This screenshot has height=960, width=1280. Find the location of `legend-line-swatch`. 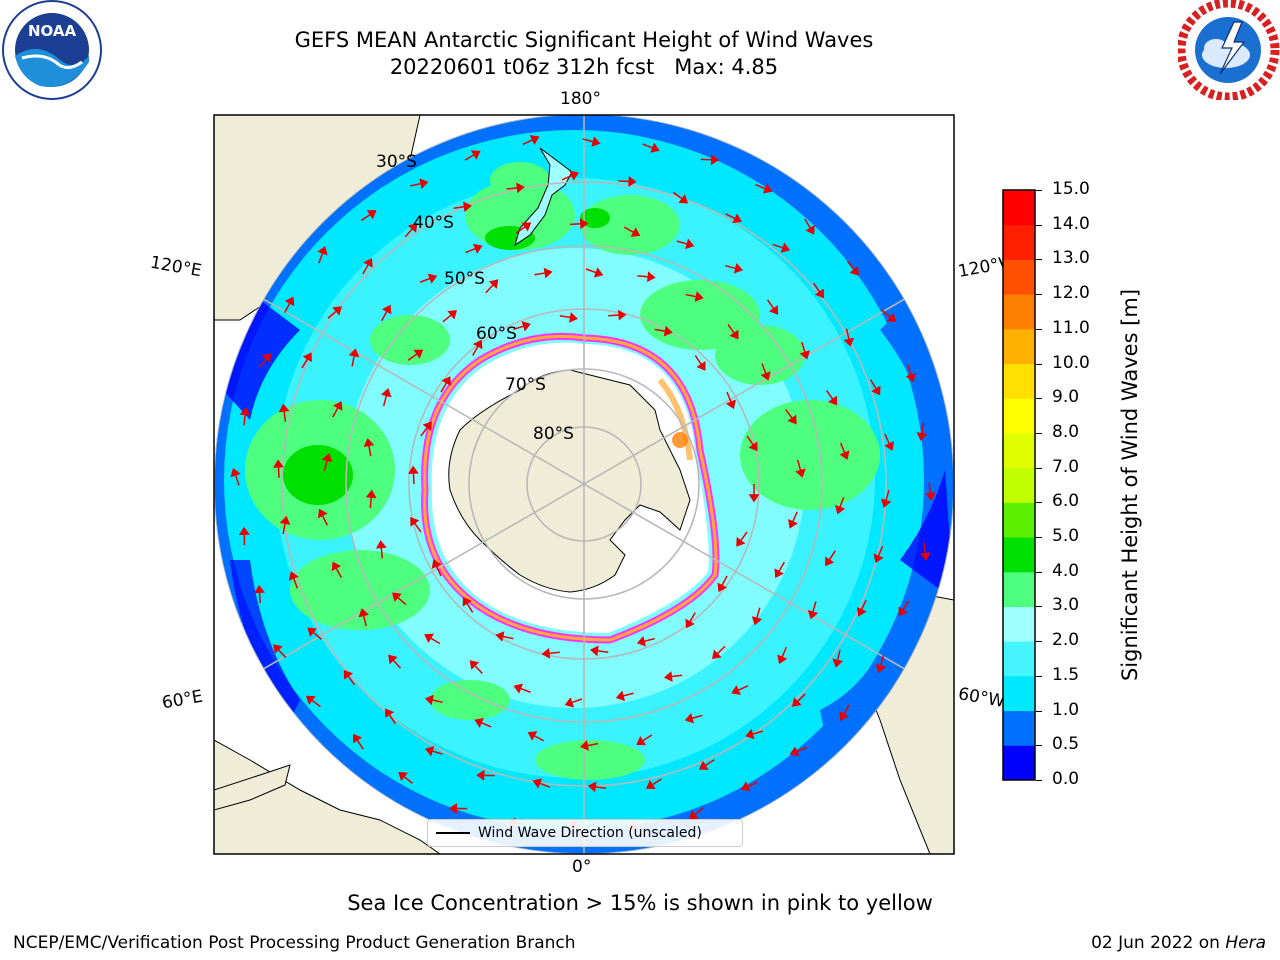

legend-line-swatch is located at coordinates (453, 833).